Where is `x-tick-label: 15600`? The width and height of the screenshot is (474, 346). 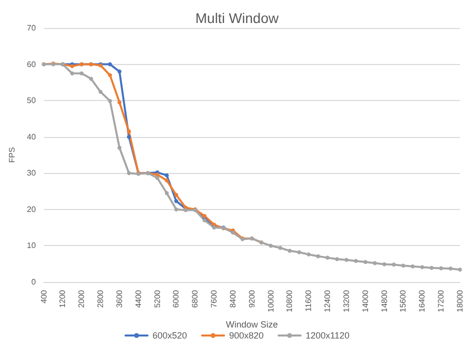 x-tick-label: 15600 is located at coordinates (403, 300).